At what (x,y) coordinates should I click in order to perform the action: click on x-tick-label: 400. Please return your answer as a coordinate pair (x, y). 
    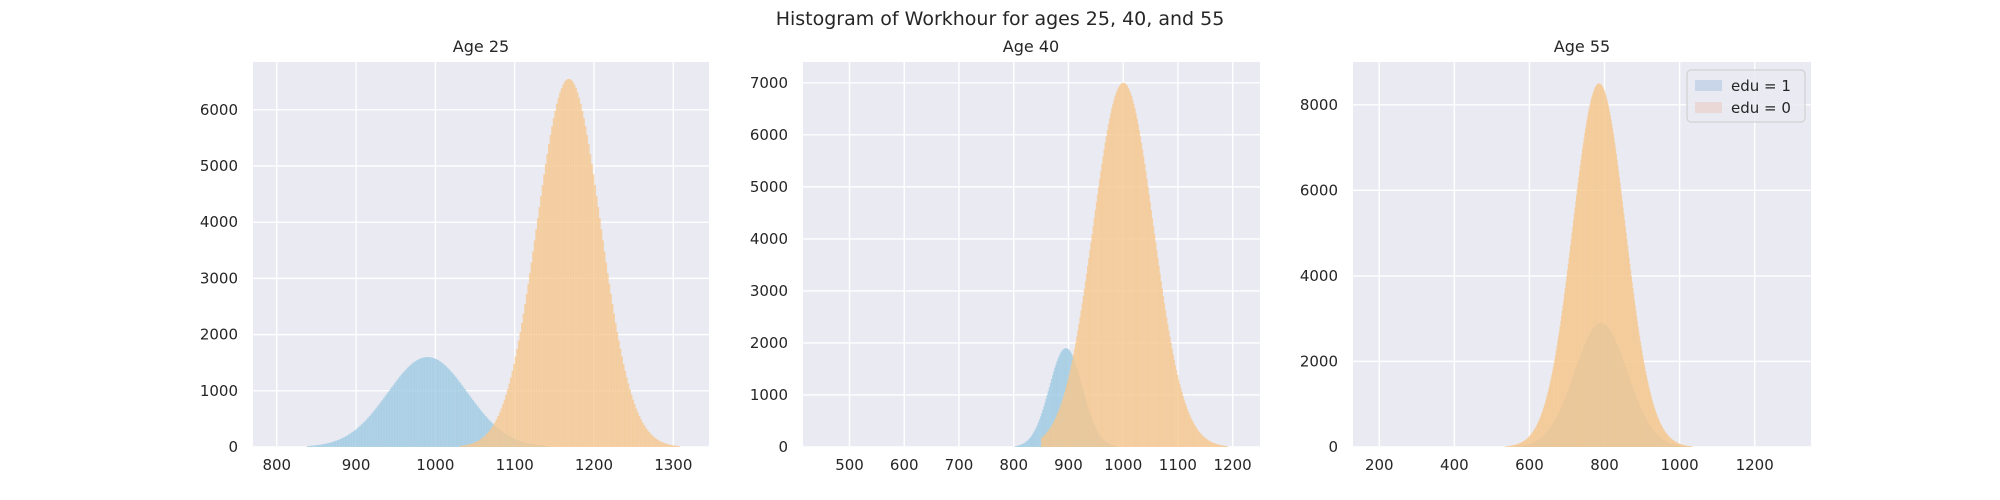
    Looking at the image, I should click on (1454, 465).